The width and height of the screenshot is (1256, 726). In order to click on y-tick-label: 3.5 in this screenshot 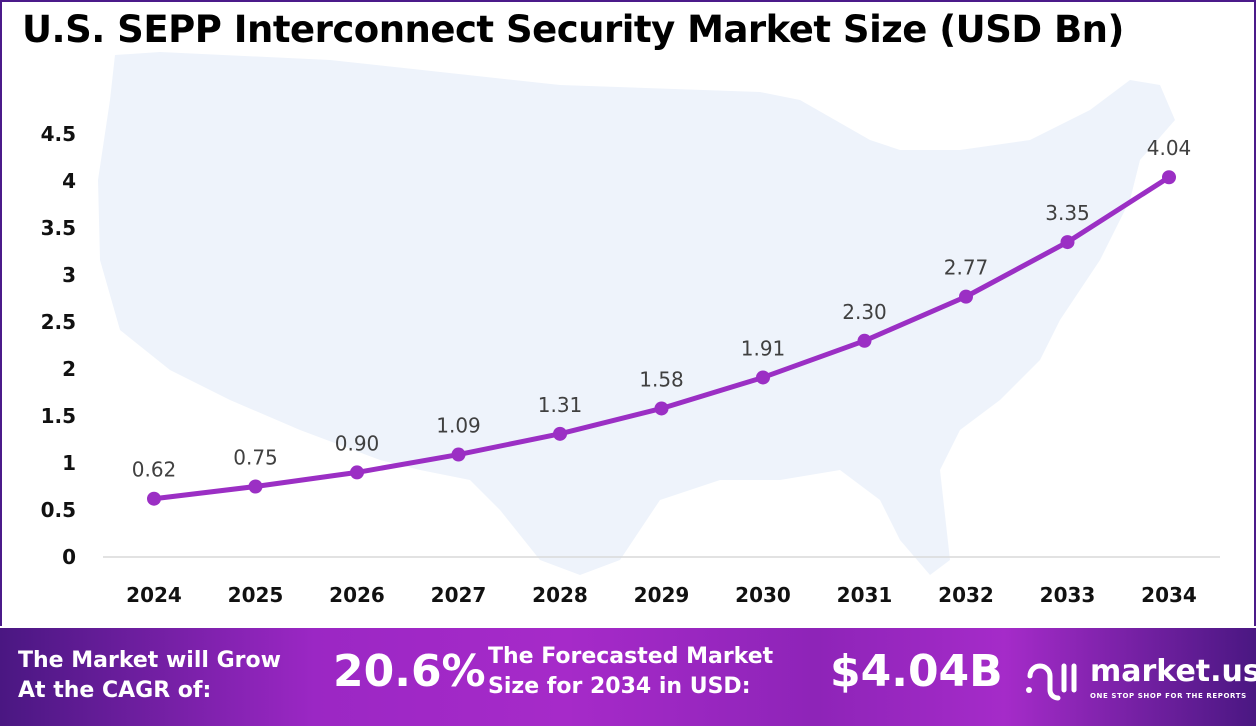, I will do `click(58, 228)`.